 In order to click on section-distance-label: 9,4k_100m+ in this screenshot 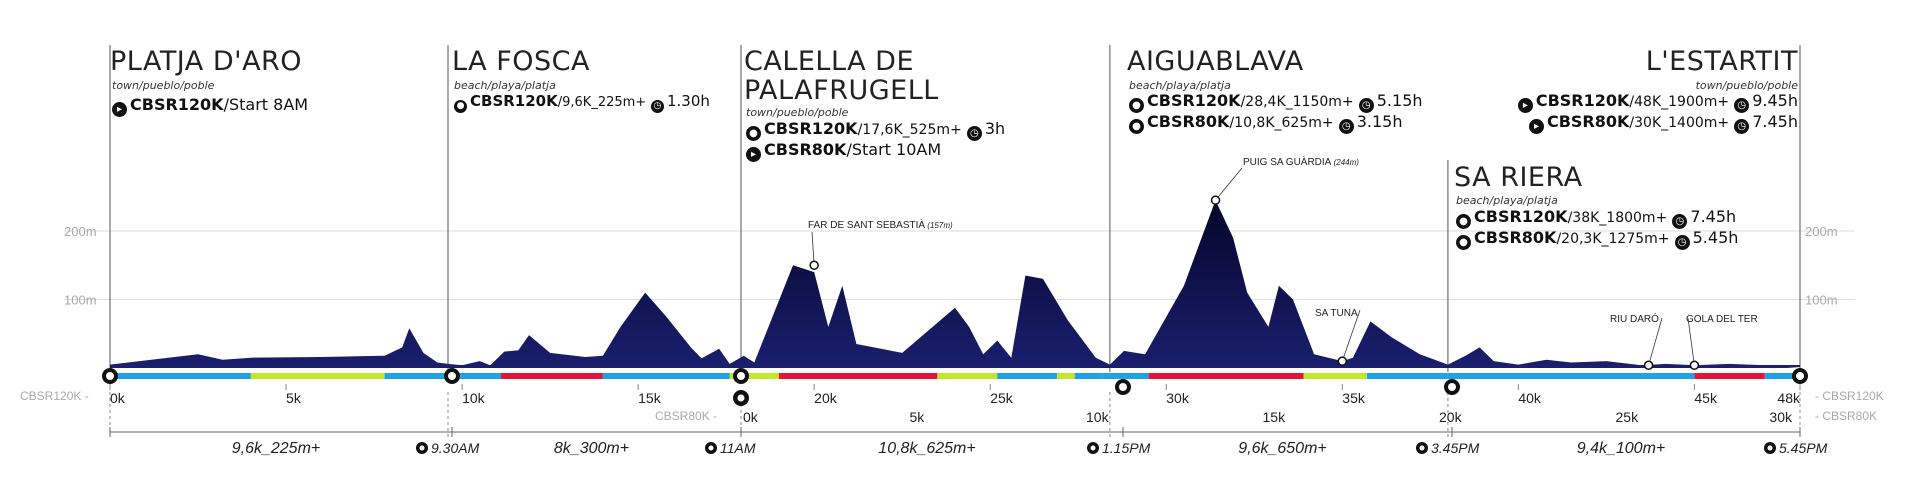, I will do `click(1621, 448)`.